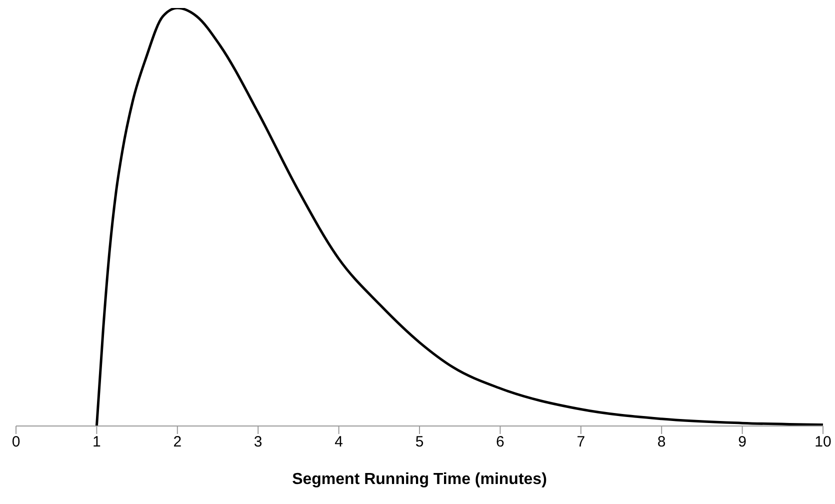 The image size is (835, 504). I want to click on x-tick-label: 0, so click(16, 442).